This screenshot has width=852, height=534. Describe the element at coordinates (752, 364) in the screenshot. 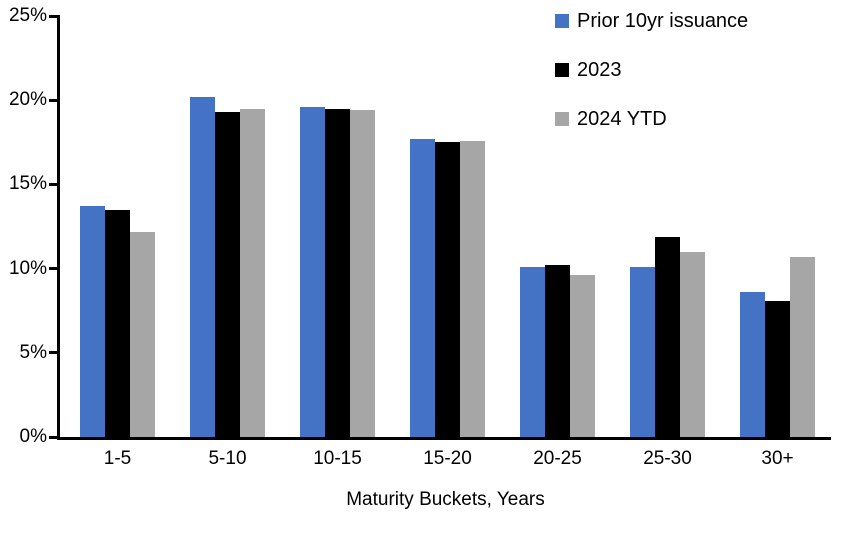

I see `bar-prior-10yr-issuance-30-` at that location.